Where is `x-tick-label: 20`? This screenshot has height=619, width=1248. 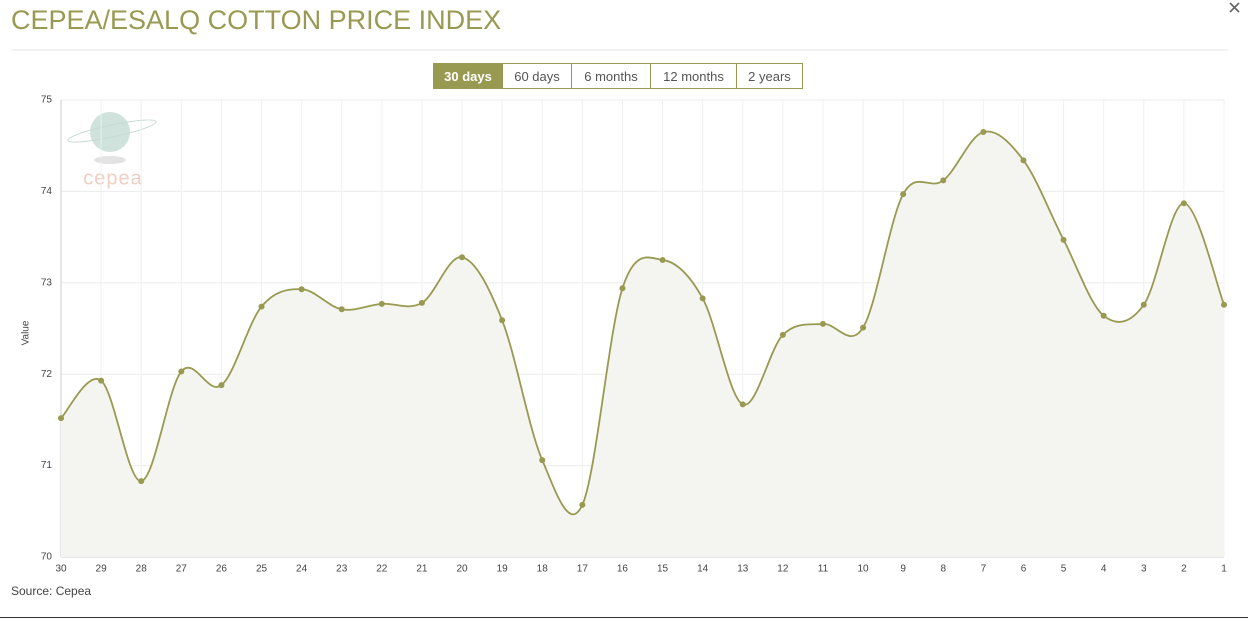 x-tick-label: 20 is located at coordinates (462, 569).